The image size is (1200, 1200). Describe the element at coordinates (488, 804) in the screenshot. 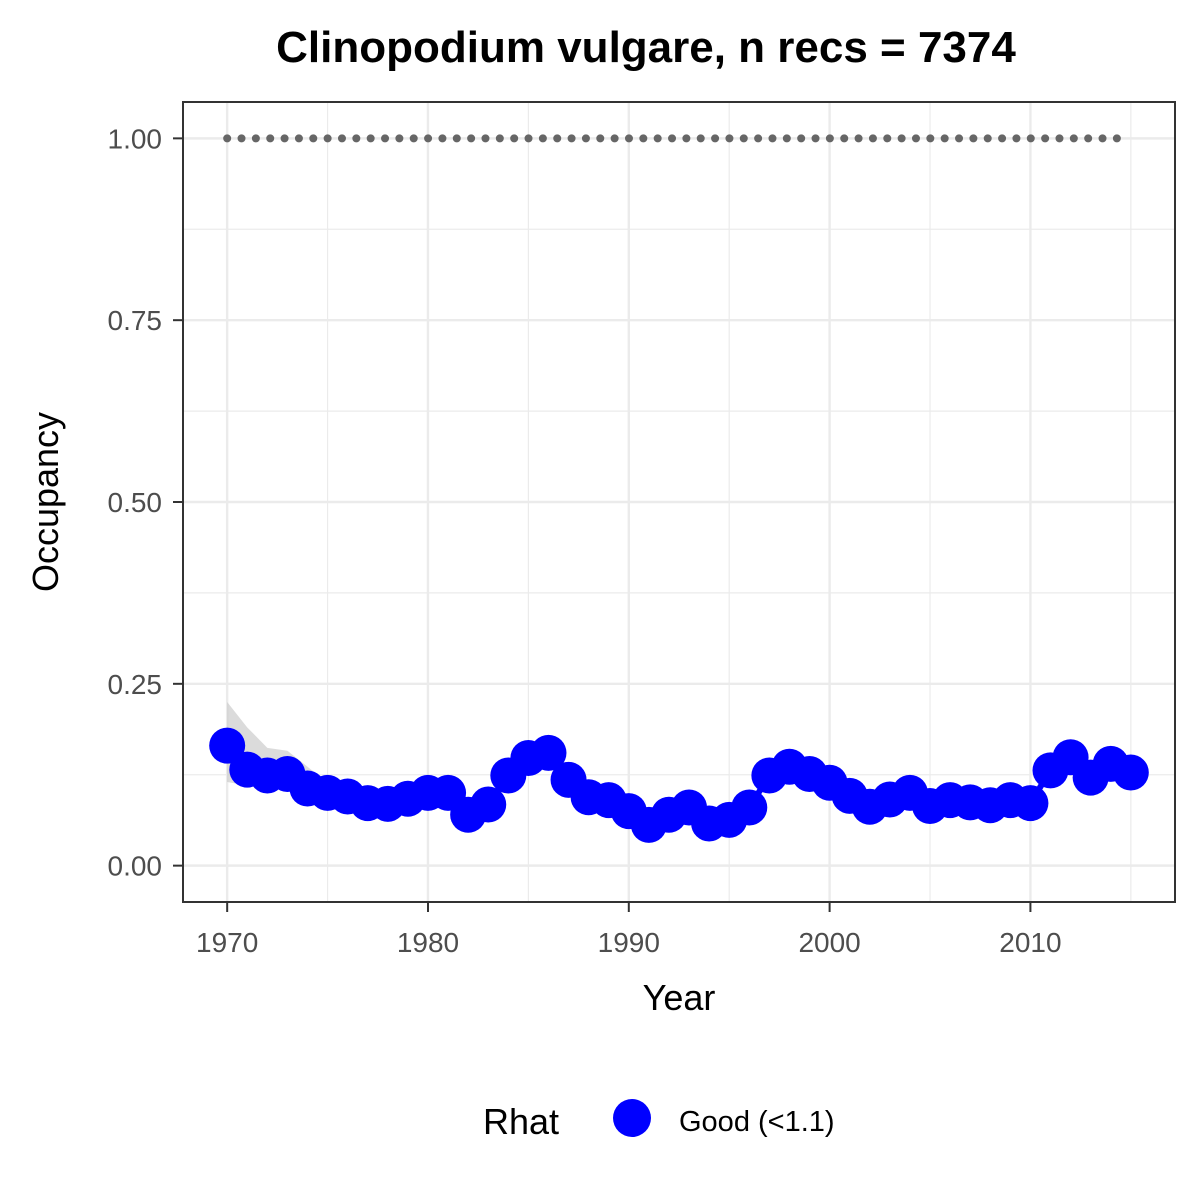

I see `data-point-1983` at that location.